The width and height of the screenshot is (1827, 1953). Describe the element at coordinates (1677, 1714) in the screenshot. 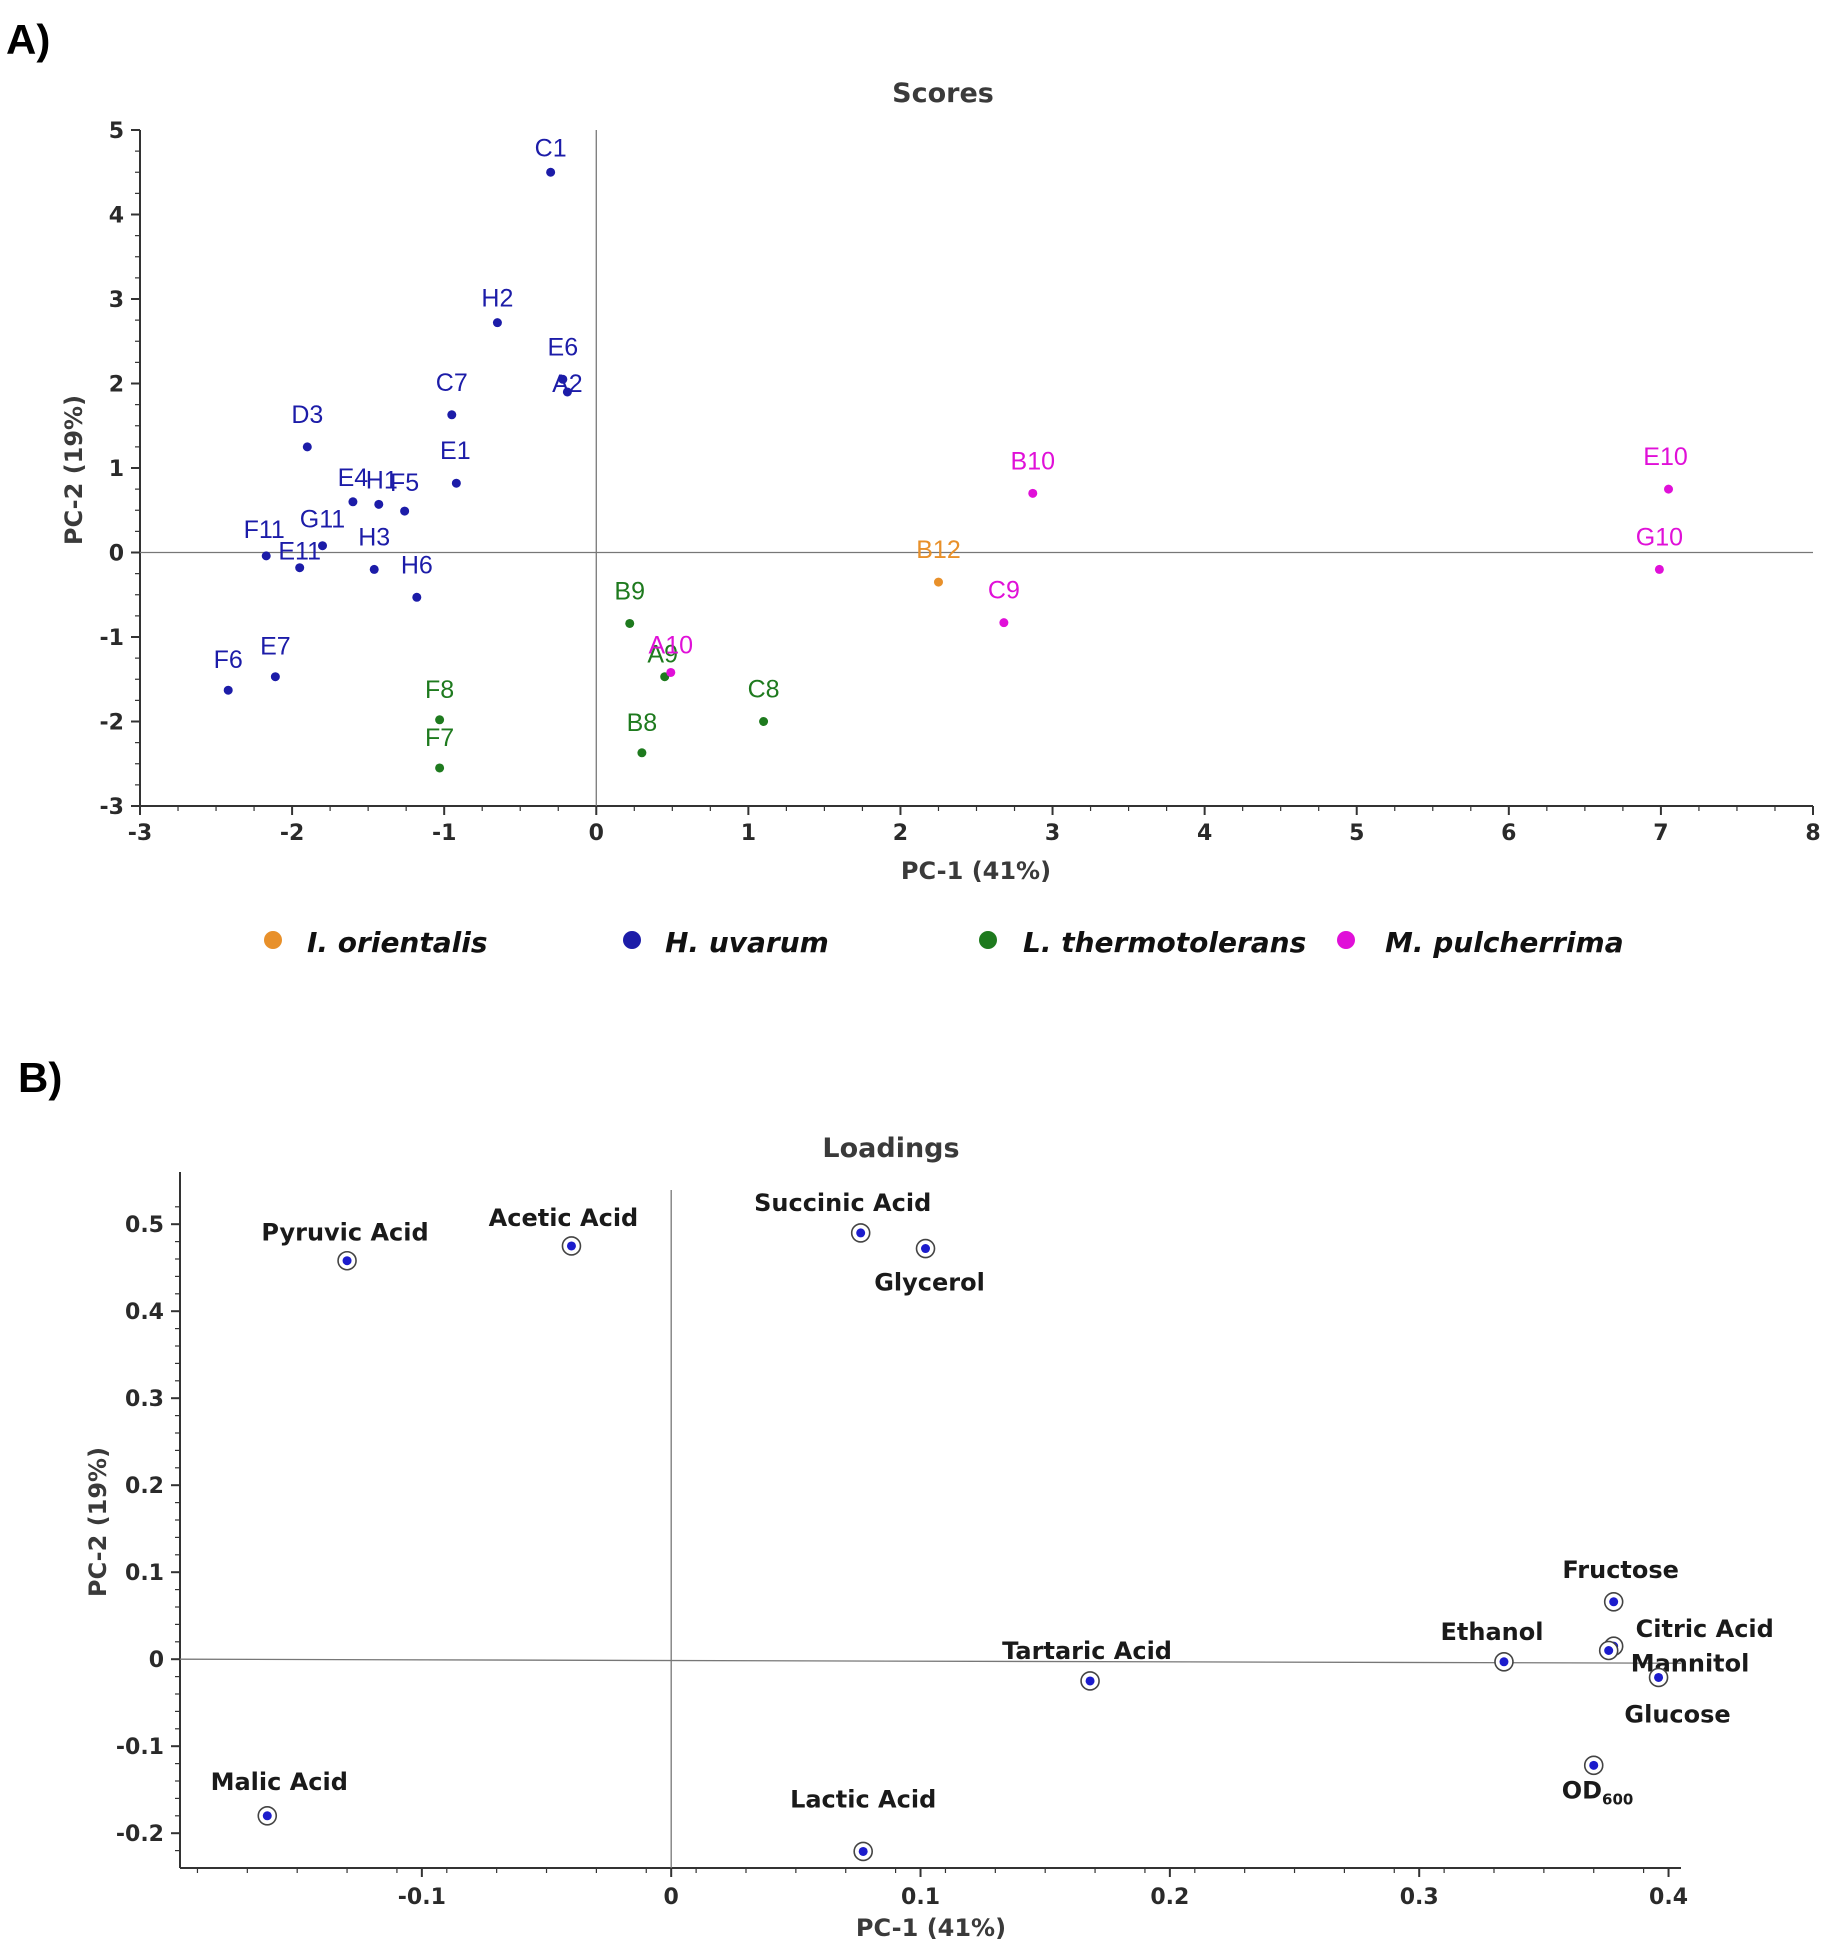

I see `loading-label-glucose: Glucose` at that location.